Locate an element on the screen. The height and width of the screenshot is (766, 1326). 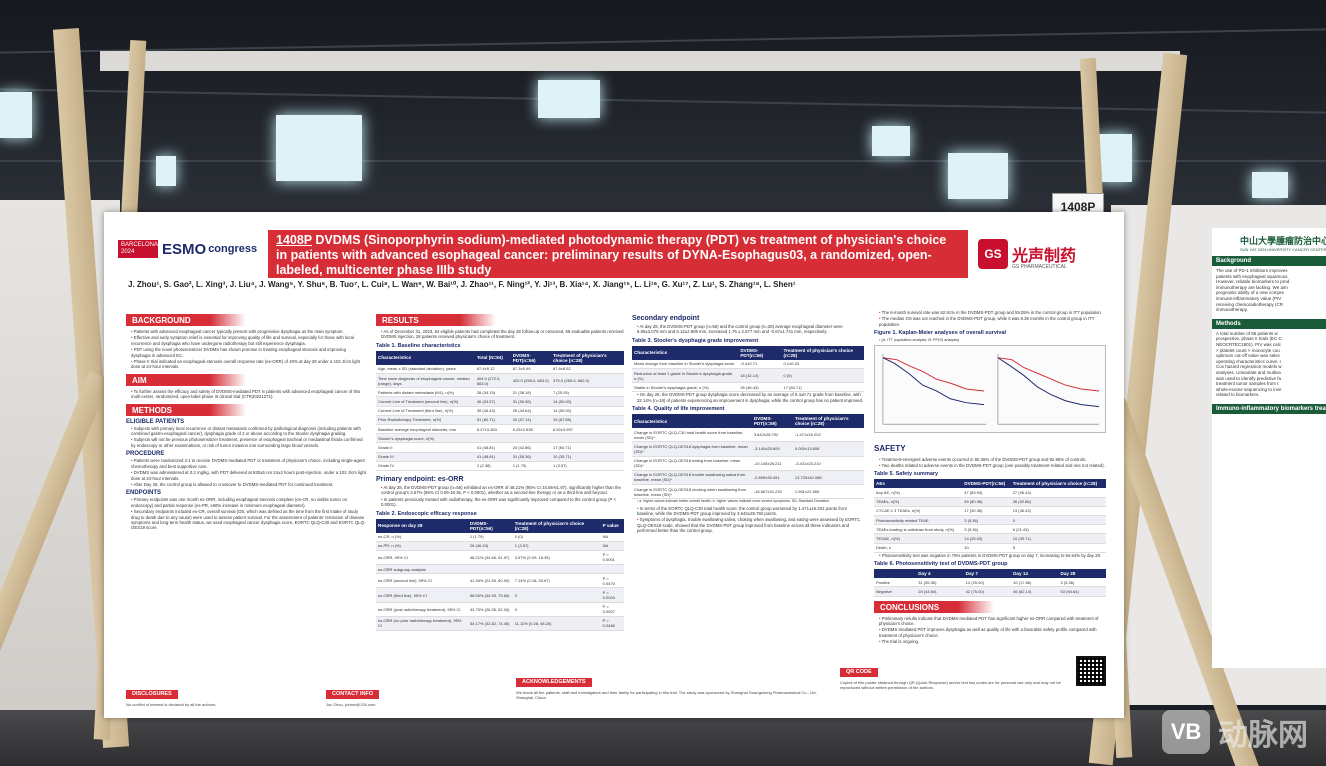
neighbor-text-line: A total number of 86 patients w is located at coordinates (1247, 333).